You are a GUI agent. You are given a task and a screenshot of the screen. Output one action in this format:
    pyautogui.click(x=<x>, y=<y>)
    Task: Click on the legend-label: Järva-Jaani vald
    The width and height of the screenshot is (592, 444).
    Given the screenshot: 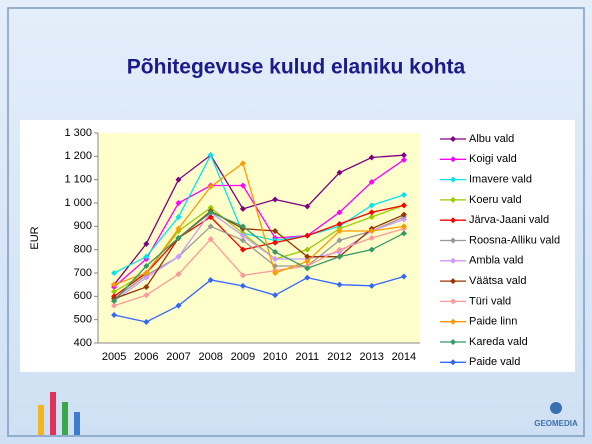 What is the action you would take?
    pyautogui.click(x=509, y=220)
    